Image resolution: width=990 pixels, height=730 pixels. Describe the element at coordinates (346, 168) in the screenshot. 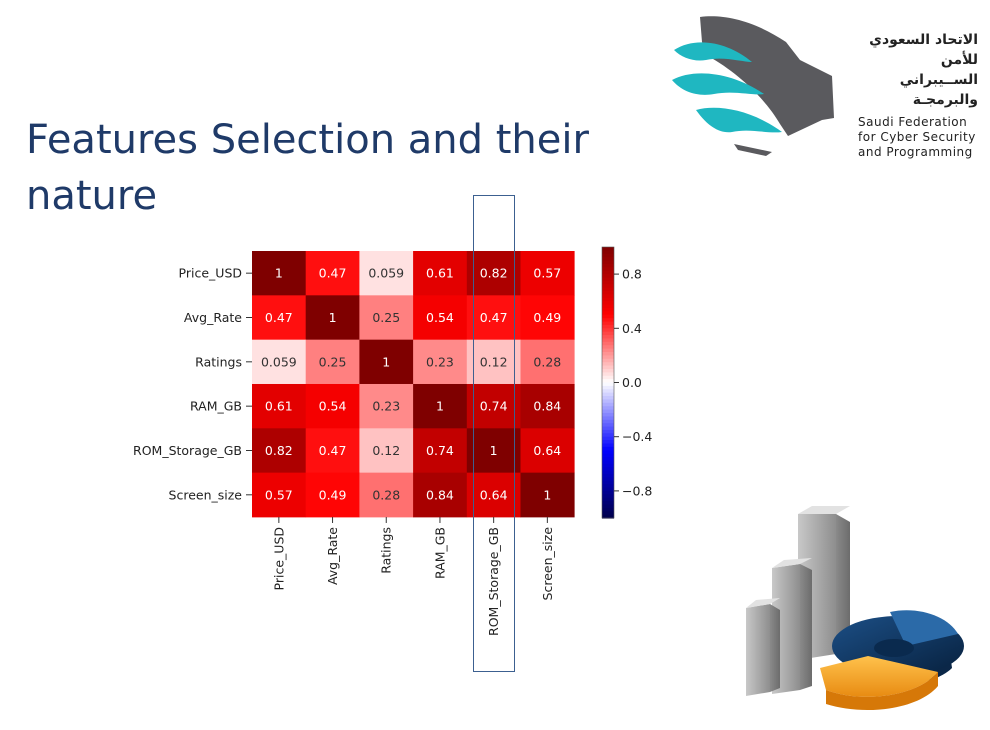

I see `slide-title: Features Selection and their nature` at that location.